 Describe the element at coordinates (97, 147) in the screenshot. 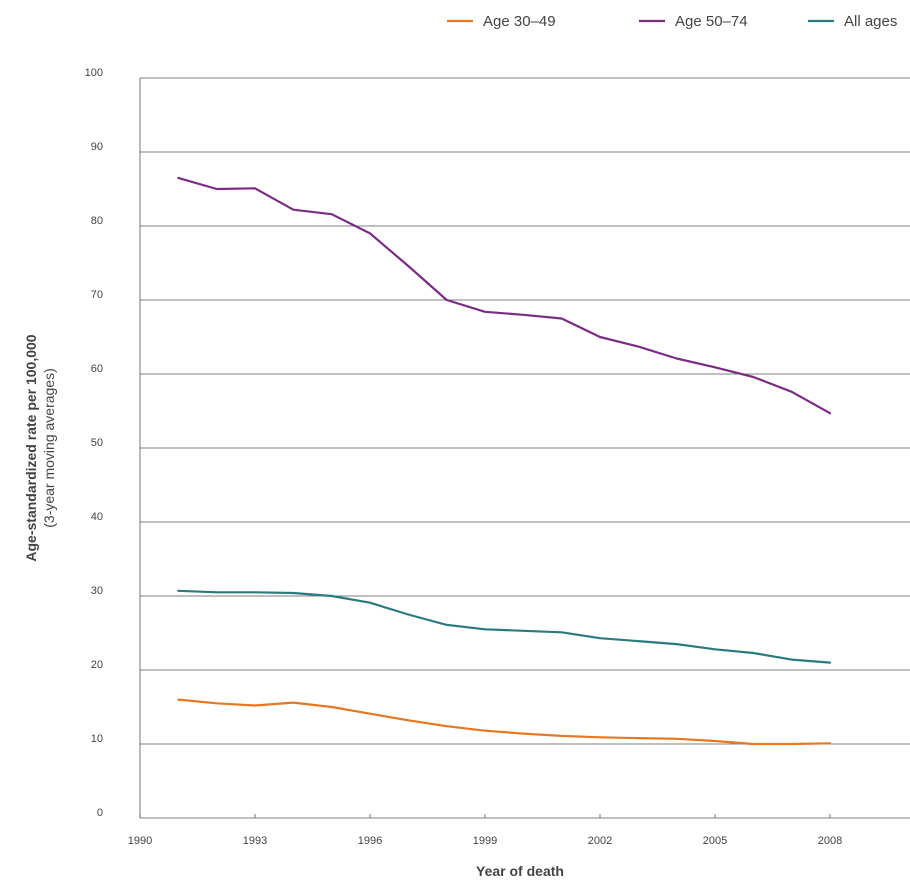

I see `y-tick-label-90: 90` at that location.